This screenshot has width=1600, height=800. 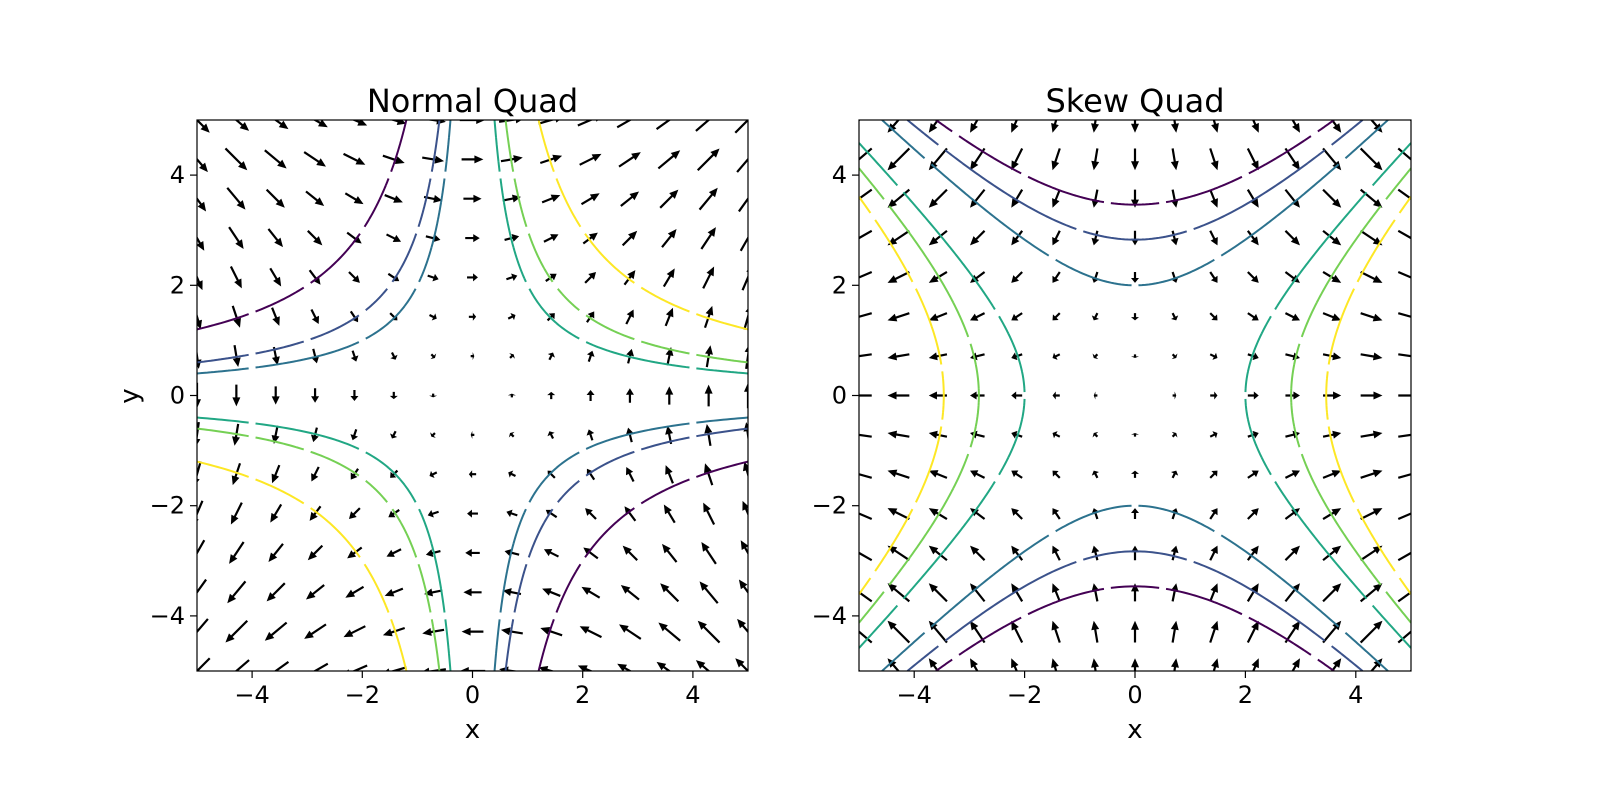 I want to click on y-tick-label: −4, so click(x=829, y=616).